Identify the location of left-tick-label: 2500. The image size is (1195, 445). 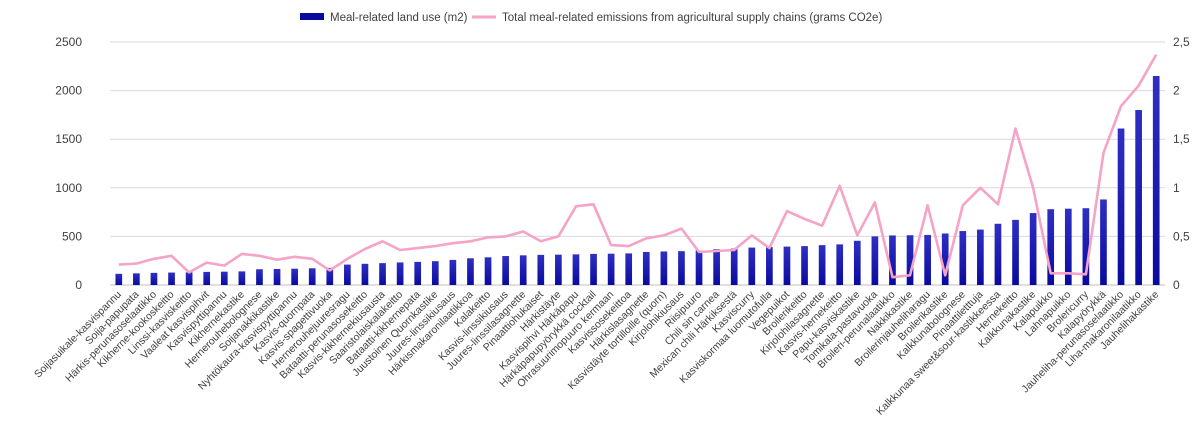
(68, 42).